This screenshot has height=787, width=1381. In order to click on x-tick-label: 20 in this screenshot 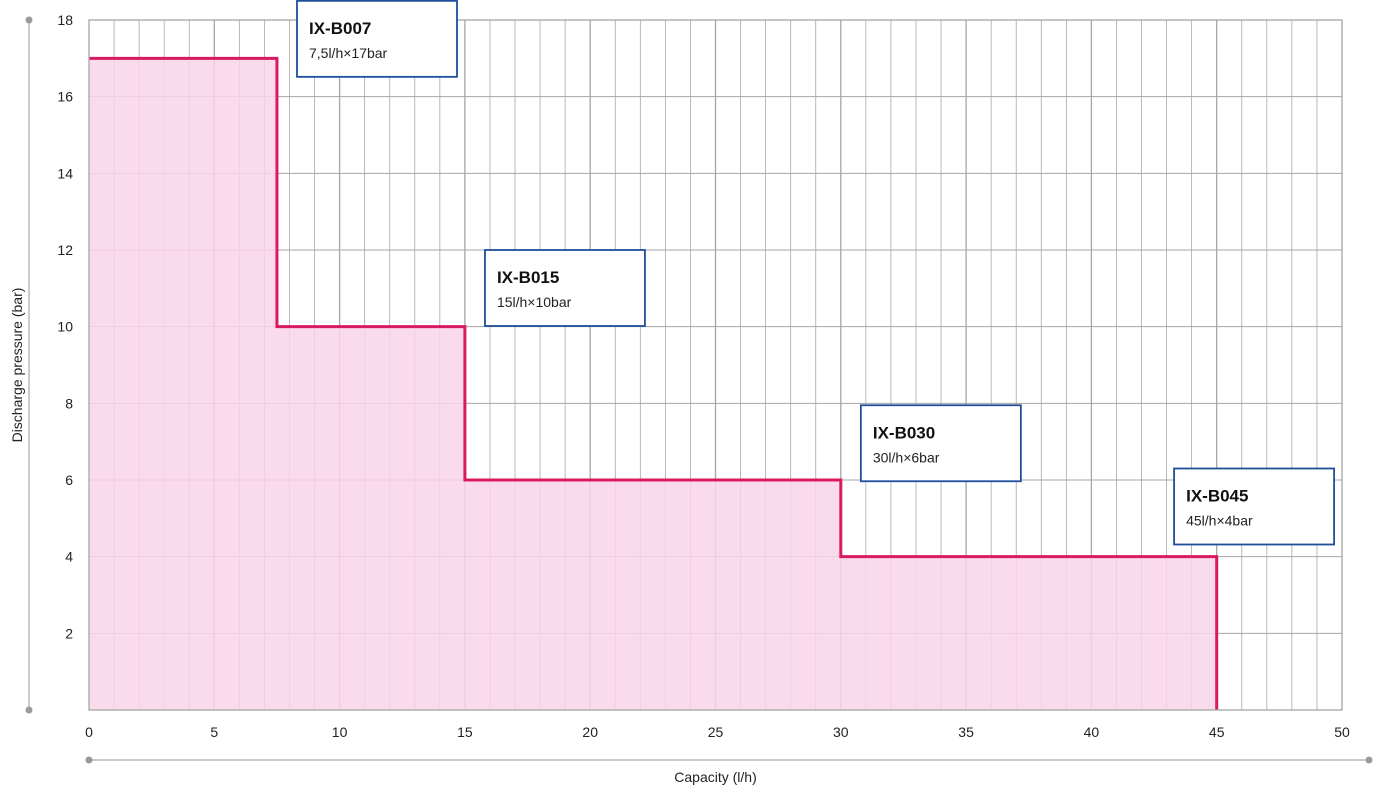, I will do `click(590, 732)`.